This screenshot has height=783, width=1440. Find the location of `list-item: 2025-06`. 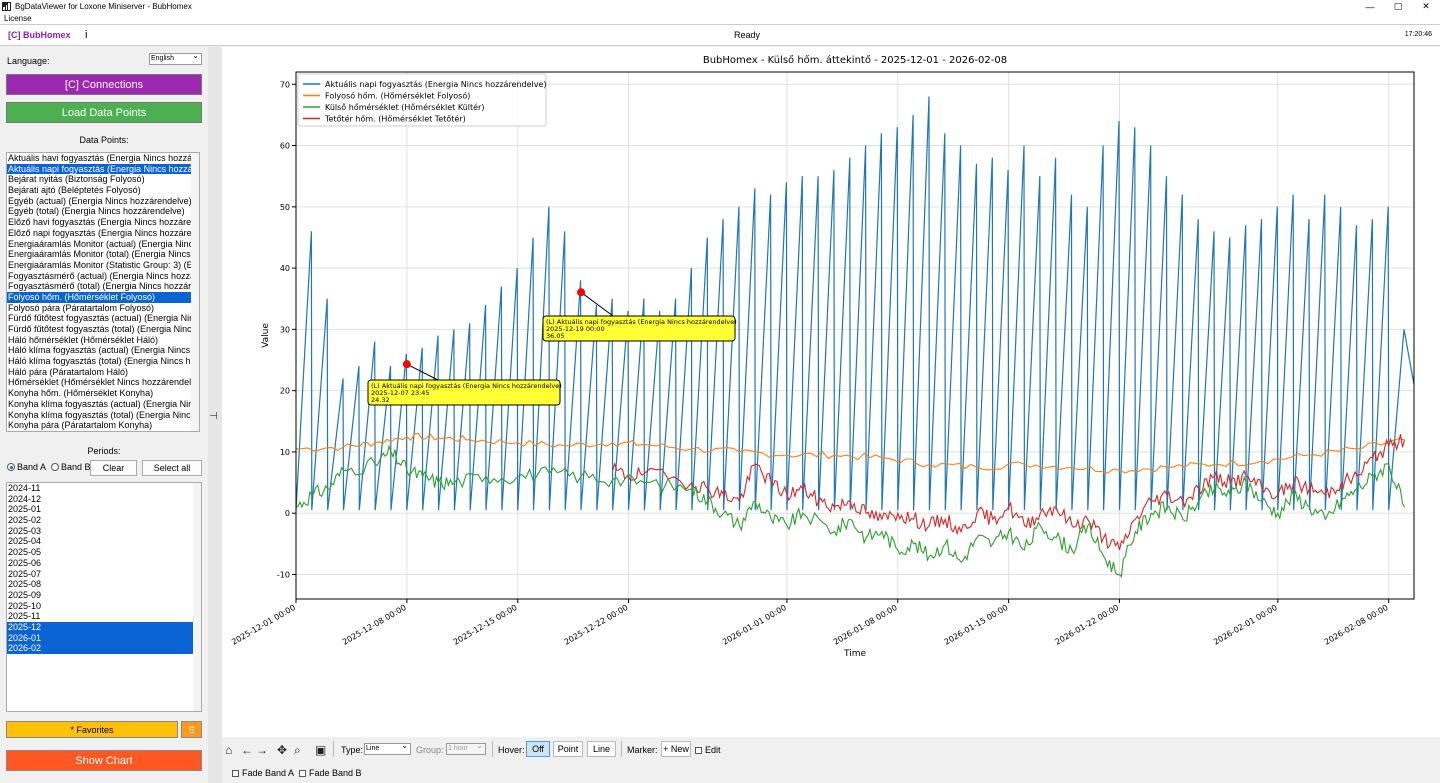

list-item: 2025-06 is located at coordinates (25, 562).